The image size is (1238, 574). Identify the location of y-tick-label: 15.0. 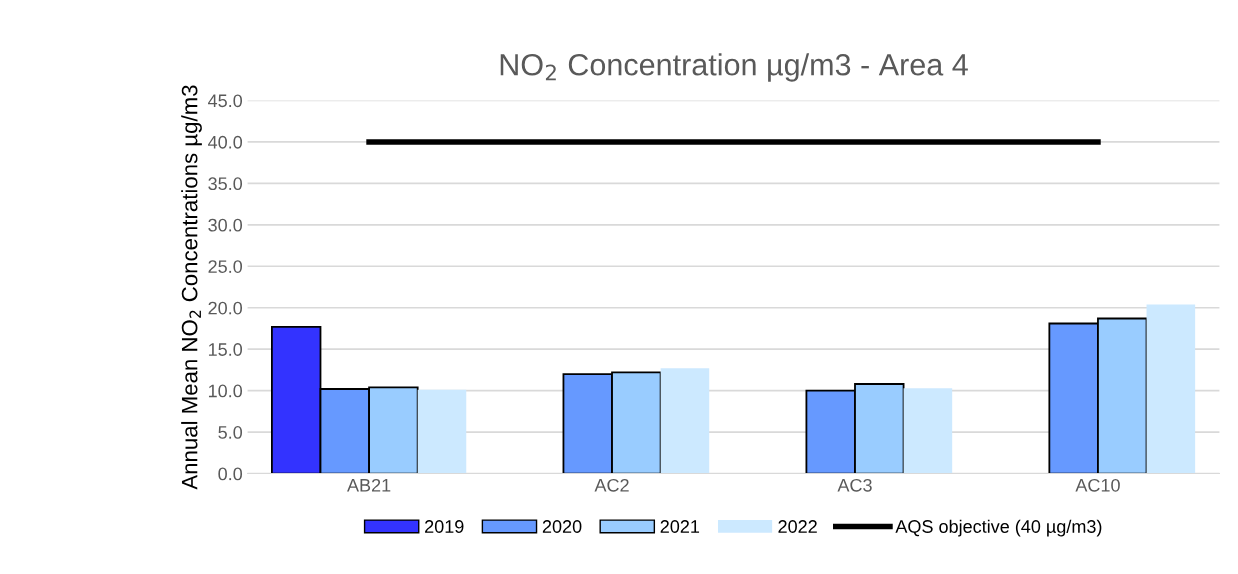
(225, 349).